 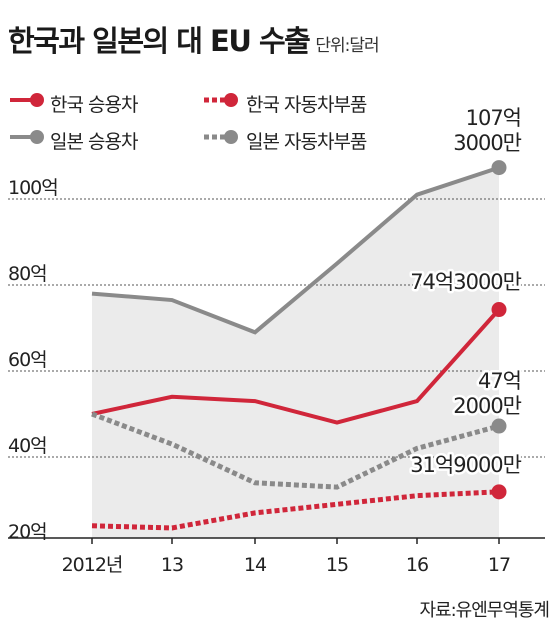 I want to click on title-text: 한국과 일본의 대 EU 수출, so click(x=159, y=41).